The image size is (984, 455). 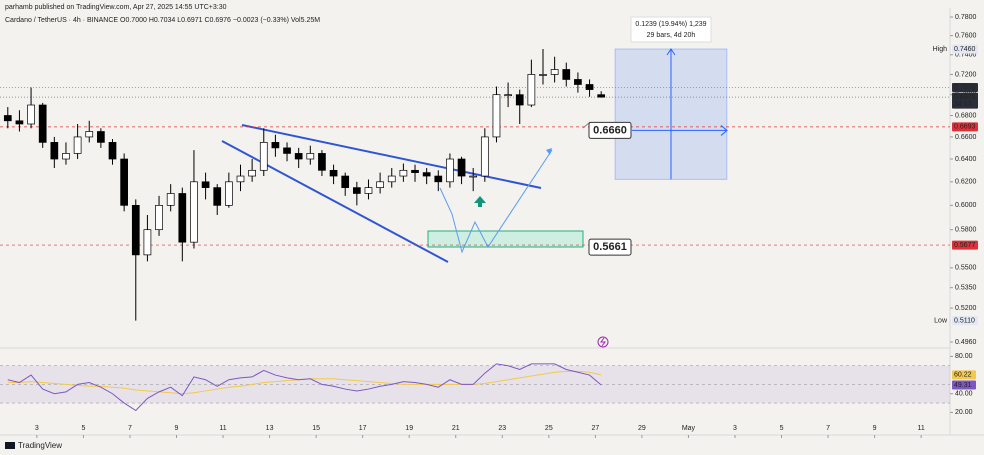 I want to click on measure-text: 29 bars, 4d 20h, so click(x=671, y=35).